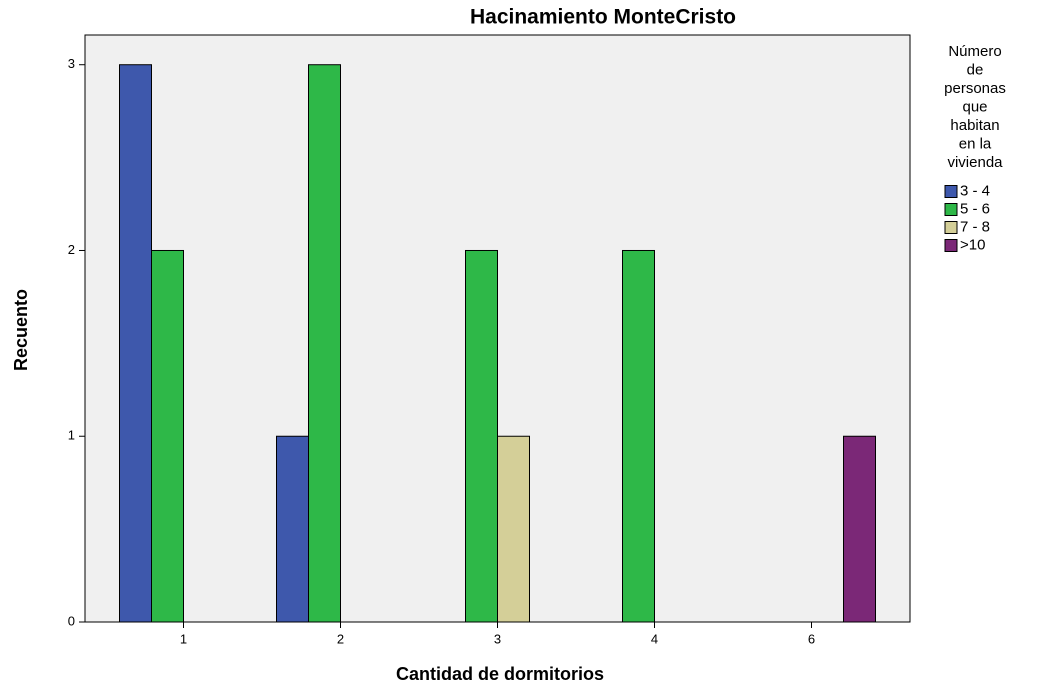 Image resolution: width=1041 pixels, height=690 pixels. What do you see at coordinates (603, 17) in the screenshot?
I see `chart-title: Hacinamiento MonteCristo` at bounding box center [603, 17].